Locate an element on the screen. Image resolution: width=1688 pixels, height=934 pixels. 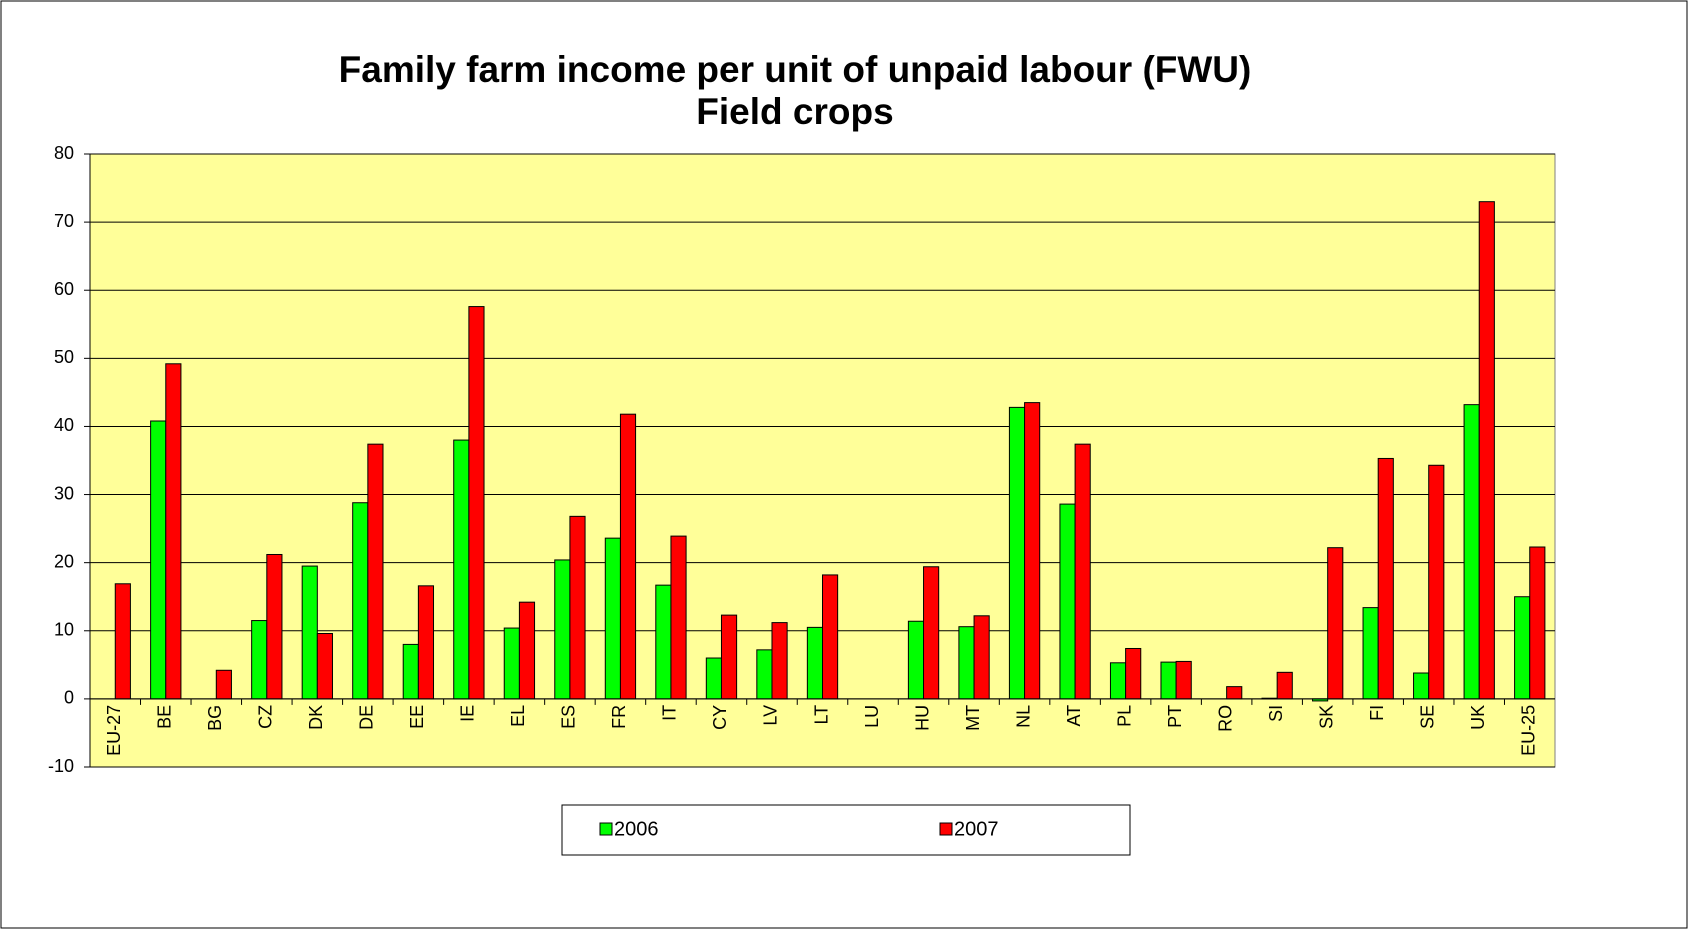
x-tick-label: AT is located at coordinates (1074, 716).